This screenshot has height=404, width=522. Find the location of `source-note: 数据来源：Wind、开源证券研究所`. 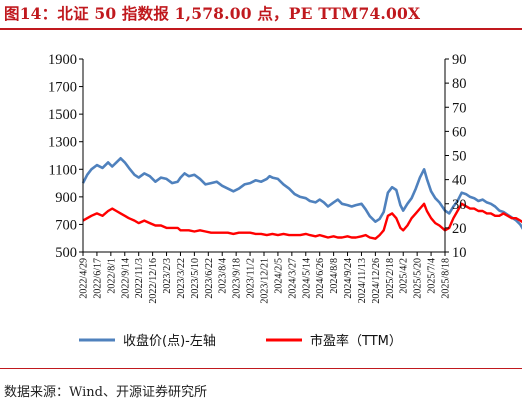

source-note: 数据来源：Wind、开源证券研究所 is located at coordinates (105, 392).